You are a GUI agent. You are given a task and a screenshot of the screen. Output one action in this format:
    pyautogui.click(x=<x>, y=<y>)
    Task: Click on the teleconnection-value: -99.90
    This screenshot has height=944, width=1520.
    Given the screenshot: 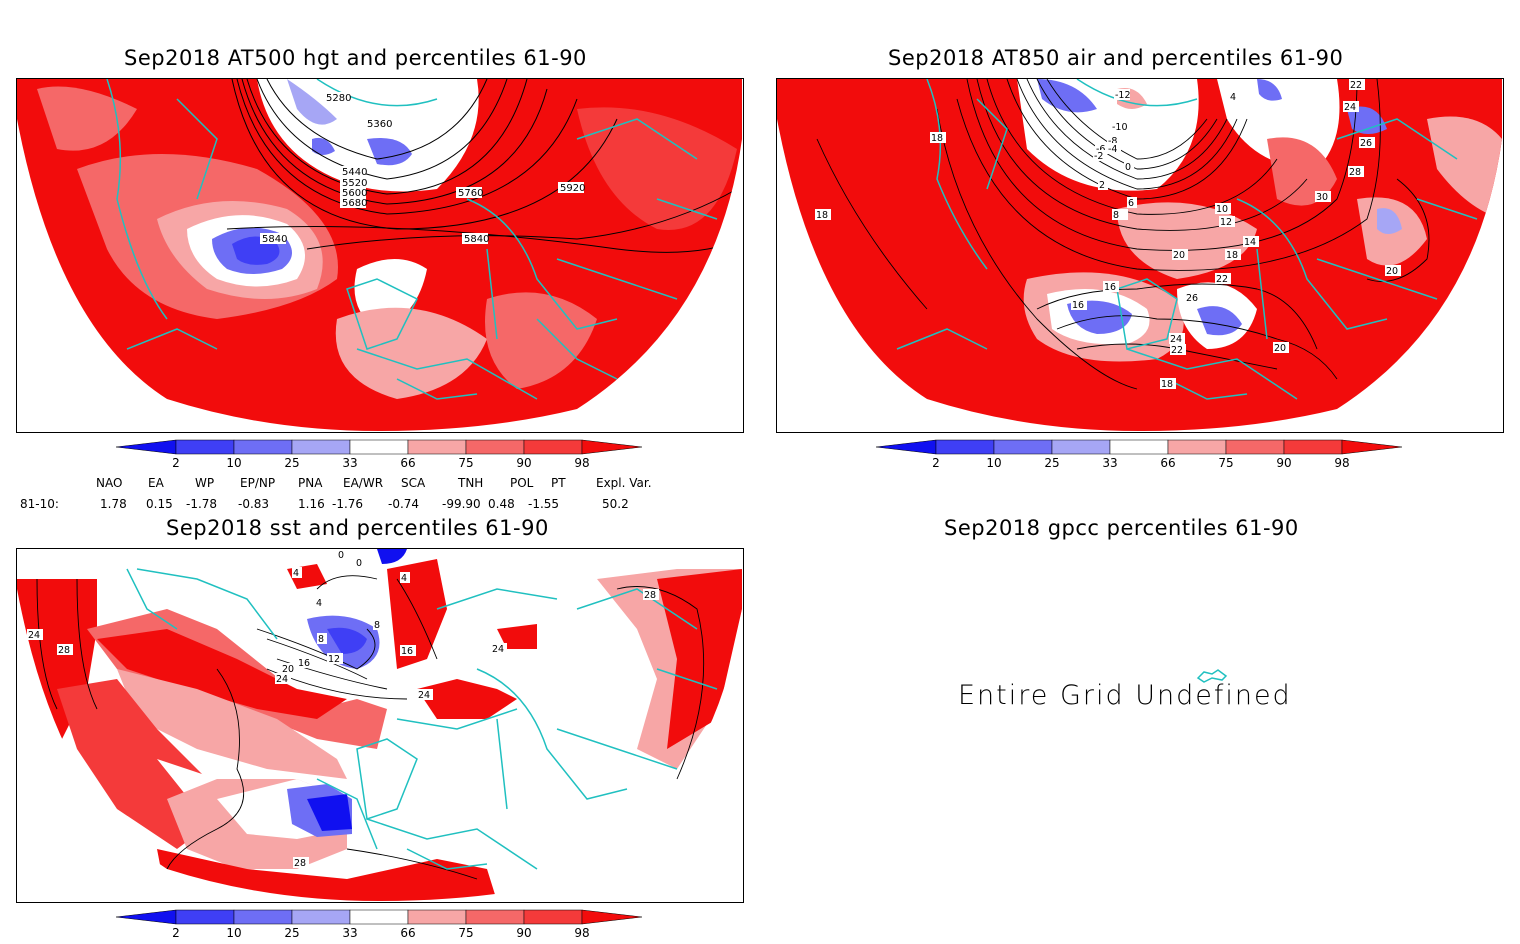 What is the action you would take?
    pyautogui.click(x=461, y=504)
    